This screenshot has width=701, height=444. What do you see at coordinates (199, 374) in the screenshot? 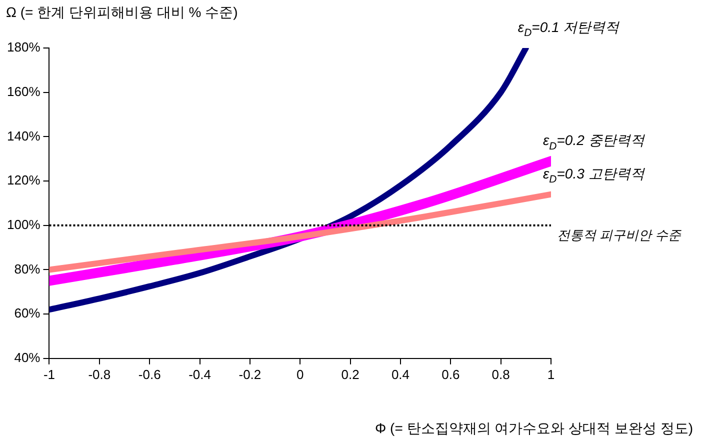
I see `x-tick-label: -0.4` at bounding box center [199, 374].